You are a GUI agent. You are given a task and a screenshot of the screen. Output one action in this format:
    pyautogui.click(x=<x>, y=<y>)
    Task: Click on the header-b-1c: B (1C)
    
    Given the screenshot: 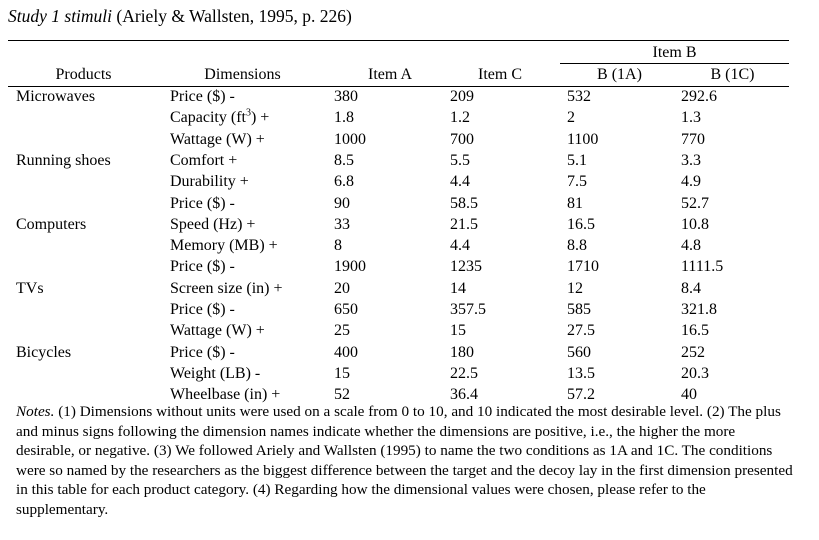 What is the action you would take?
    pyautogui.click(x=732, y=74)
    